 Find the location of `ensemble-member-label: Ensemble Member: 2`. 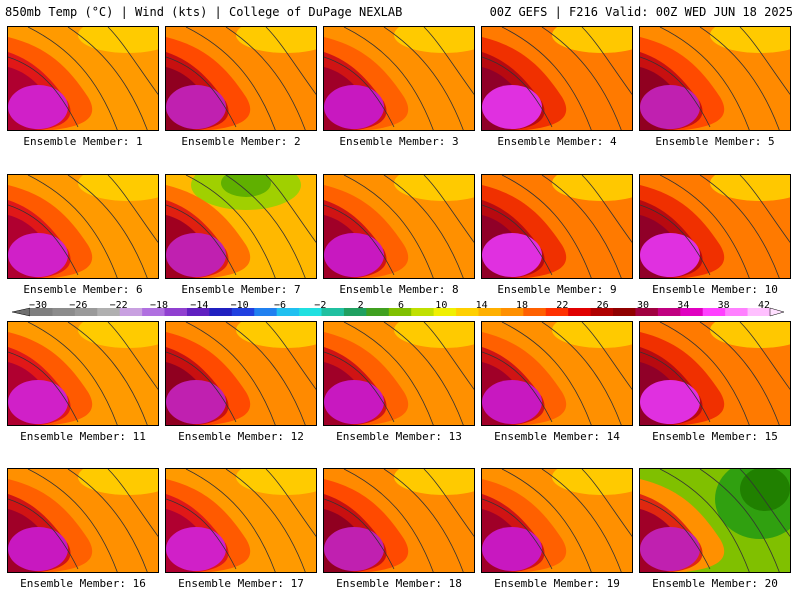

ensemble-member-label: Ensemble Member: 2 is located at coordinates (241, 141).